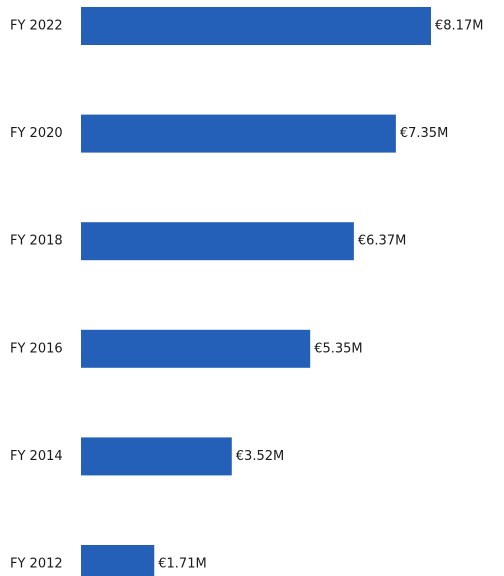  I want to click on bar-fy-2012, so click(118, 560).